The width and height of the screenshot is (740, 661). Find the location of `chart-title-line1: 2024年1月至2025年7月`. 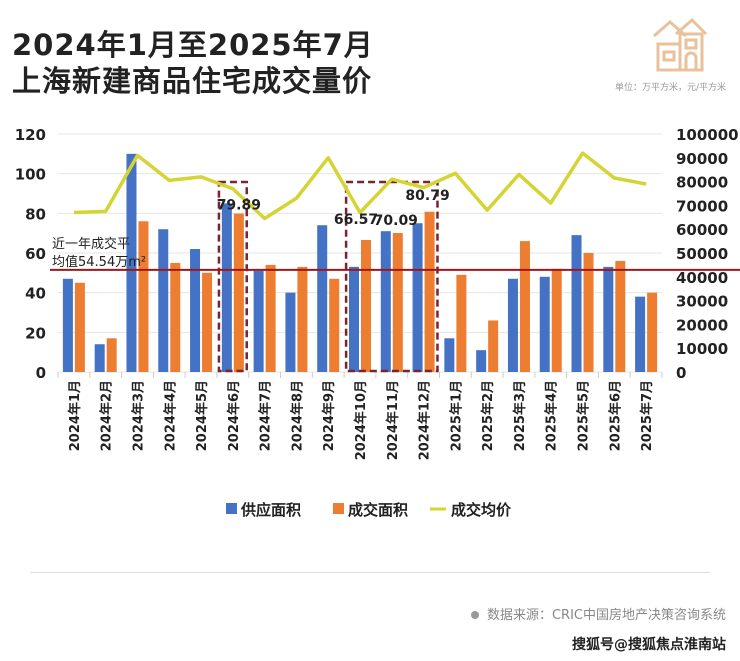

chart-title-line1: 2024年1月至2025年7月 is located at coordinates (193, 45).